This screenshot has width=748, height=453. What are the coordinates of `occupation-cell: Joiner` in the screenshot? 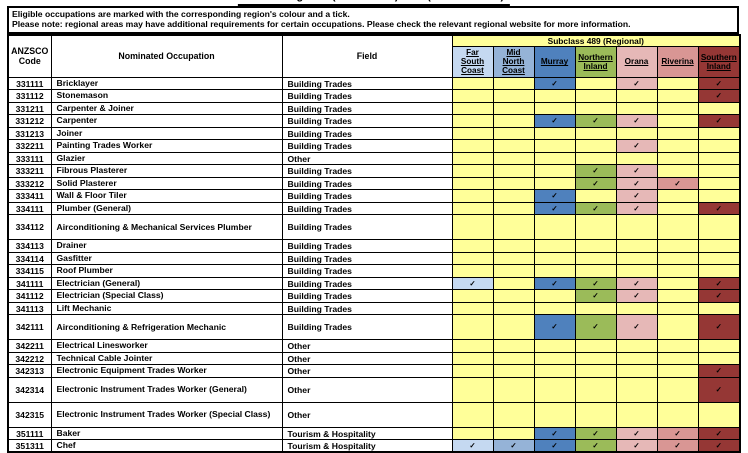 It's located at (166, 133).